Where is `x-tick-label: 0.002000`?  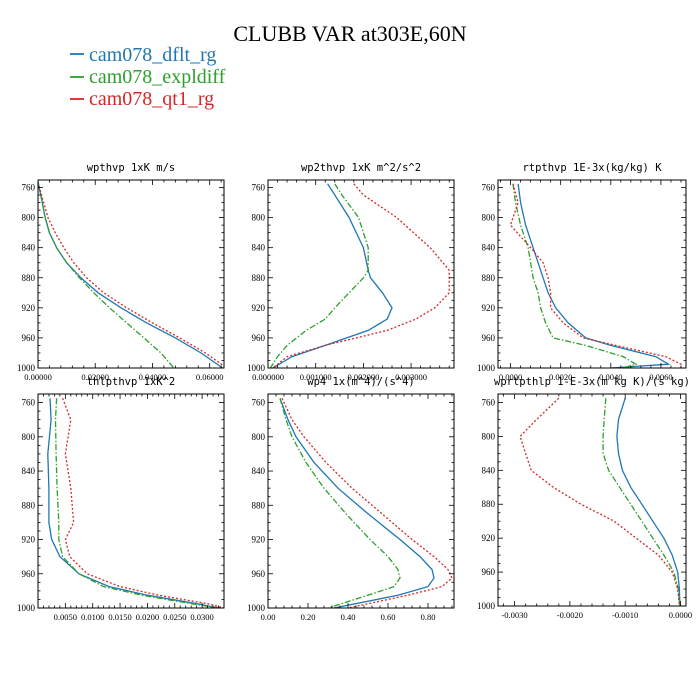
x-tick-label: 0.002000 is located at coordinates (363, 377).